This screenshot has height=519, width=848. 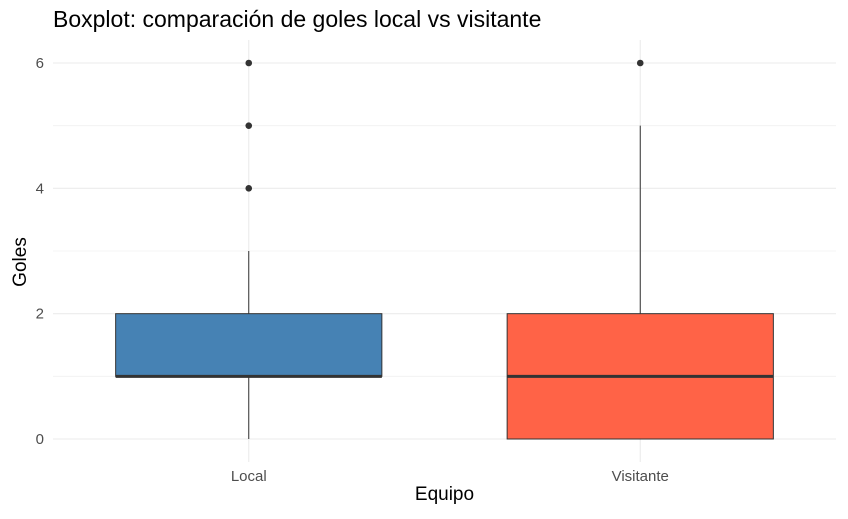 I want to click on y-tick-label: 2, so click(x=40, y=314).